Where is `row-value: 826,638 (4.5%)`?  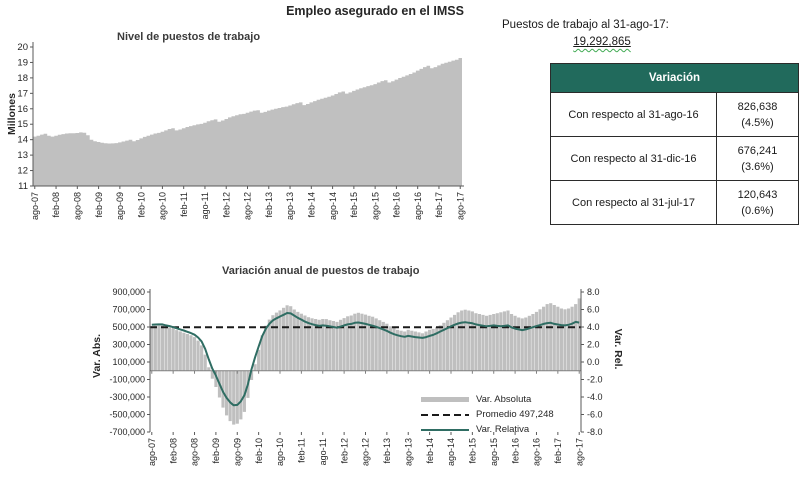 row-value: 826,638 (4.5%) is located at coordinates (757, 114).